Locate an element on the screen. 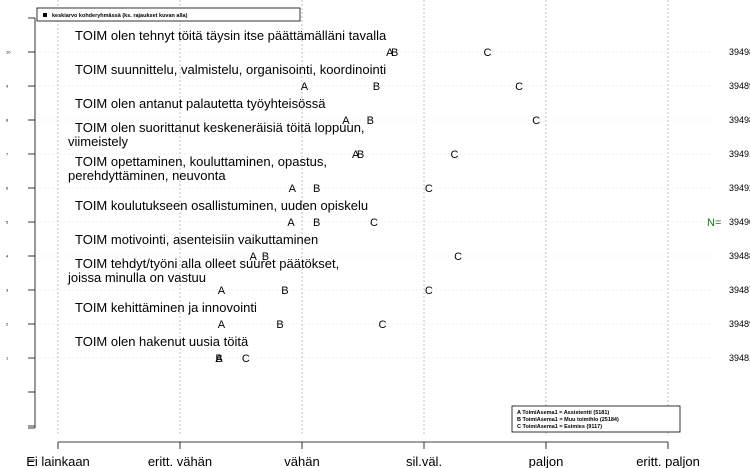 This screenshot has height=468, width=750. y-axis: 10 9 8 7 6 5 4 3 2 1 is located at coordinates (21, 239).